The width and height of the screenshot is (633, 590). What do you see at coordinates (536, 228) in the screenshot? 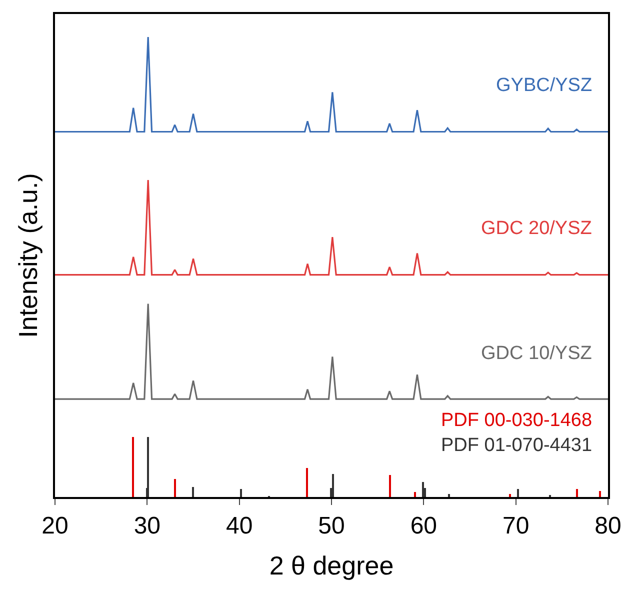
I see `series-label: GDC 20/YSZ` at bounding box center [536, 228].